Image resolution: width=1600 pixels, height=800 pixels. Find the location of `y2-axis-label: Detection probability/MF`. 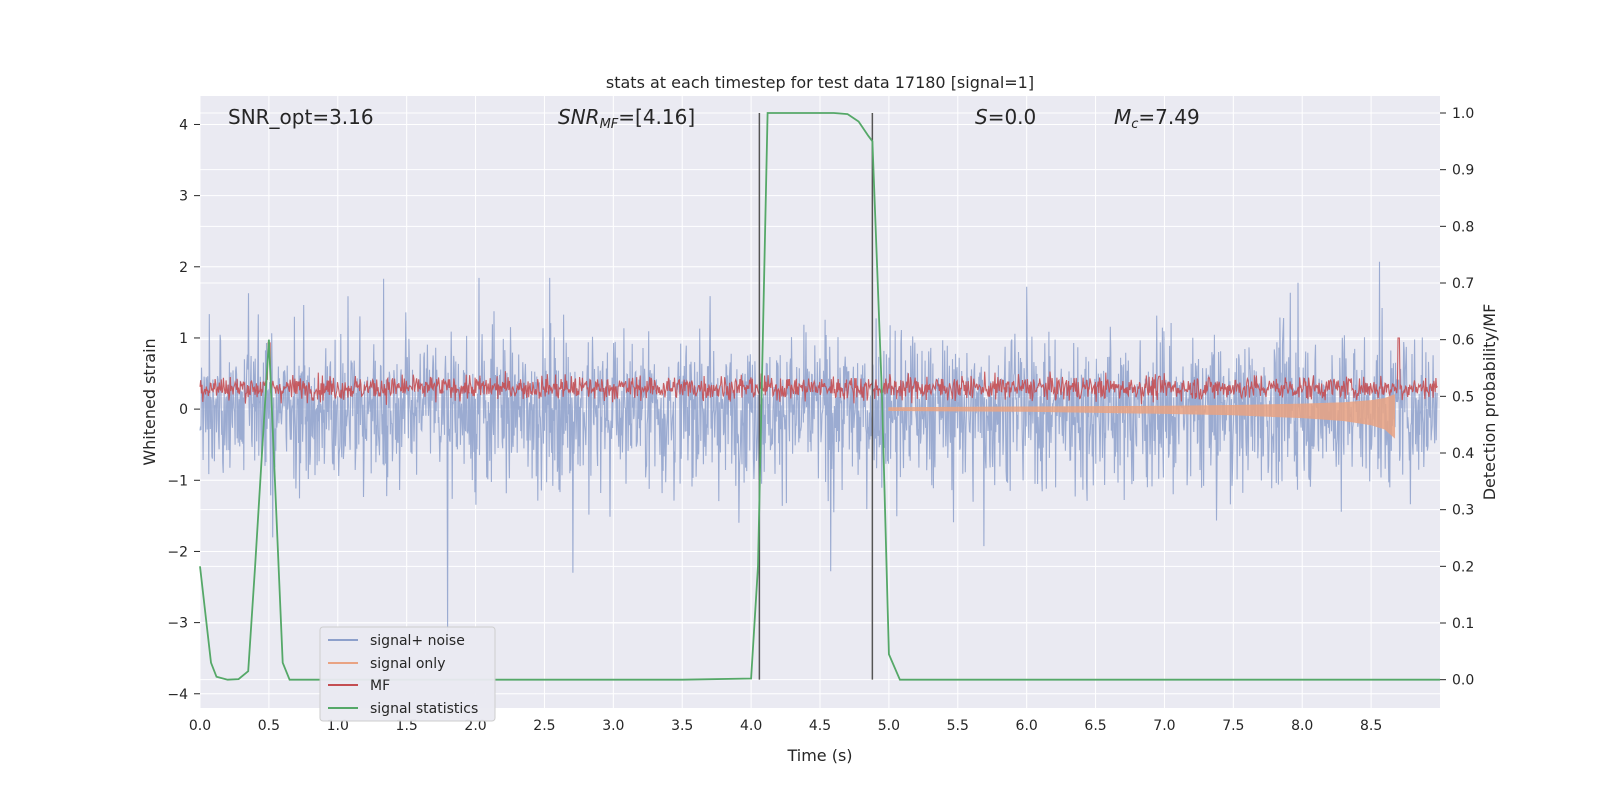

y2-axis-label: Detection probability/MF is located at coordinates (1489, 402).